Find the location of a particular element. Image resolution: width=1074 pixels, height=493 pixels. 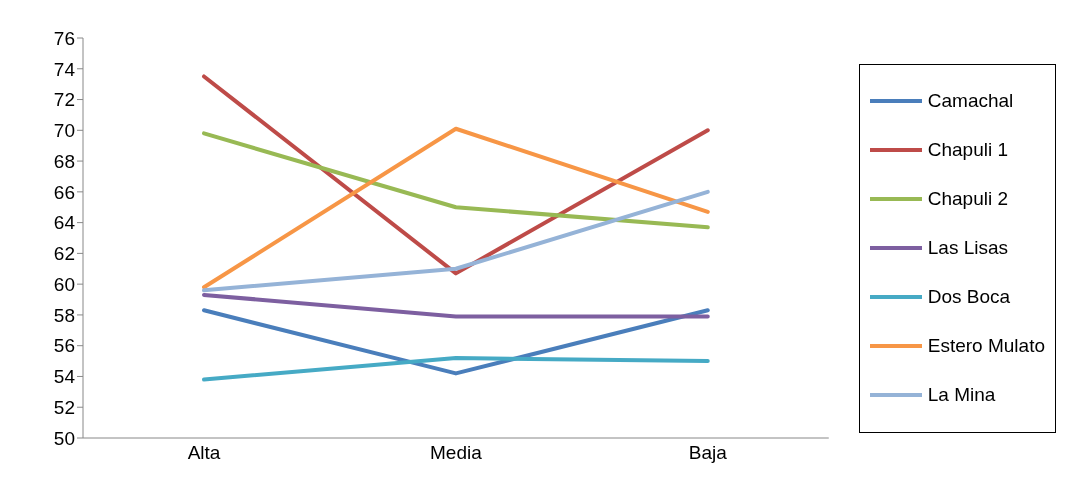

y-tick-label: 50 is located at coordinates (64, 438).